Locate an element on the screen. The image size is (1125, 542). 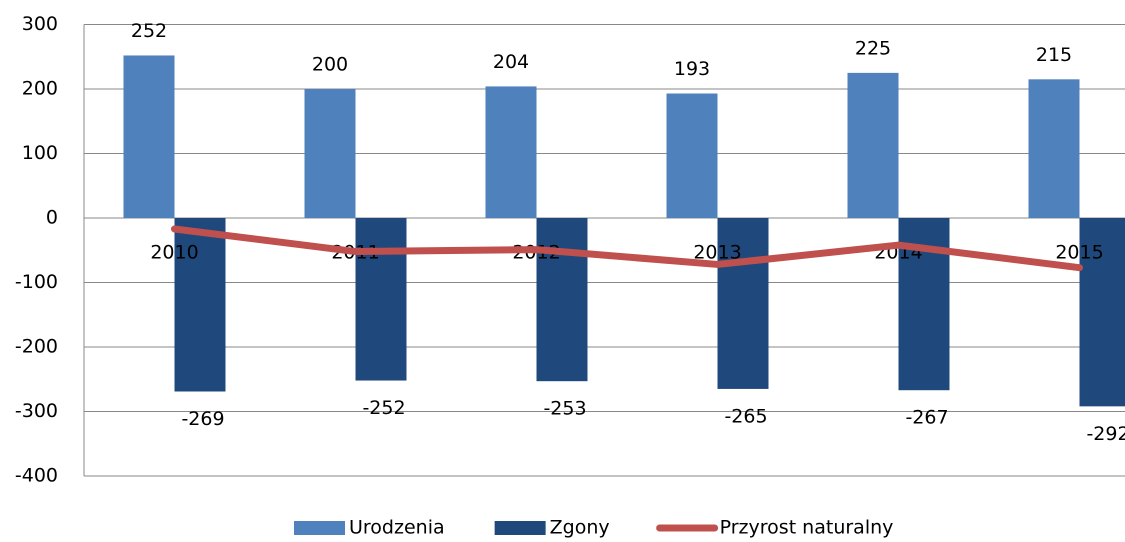
data-label: -253 is located at coordinates (564, 409).